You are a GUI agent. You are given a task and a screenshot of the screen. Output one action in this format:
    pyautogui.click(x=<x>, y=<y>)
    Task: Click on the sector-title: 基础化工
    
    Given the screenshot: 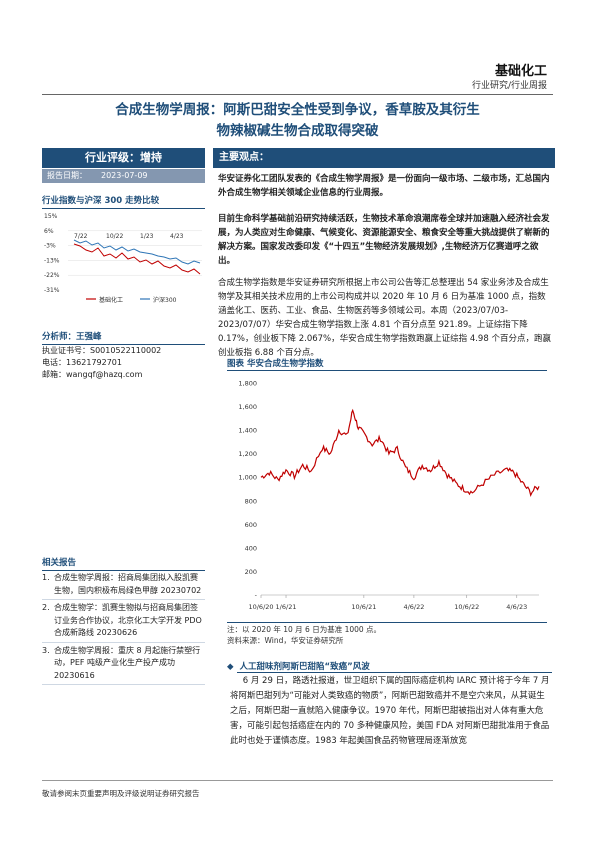 What is the action you would take?
    pyautogui.click(x=520, y=71)
    